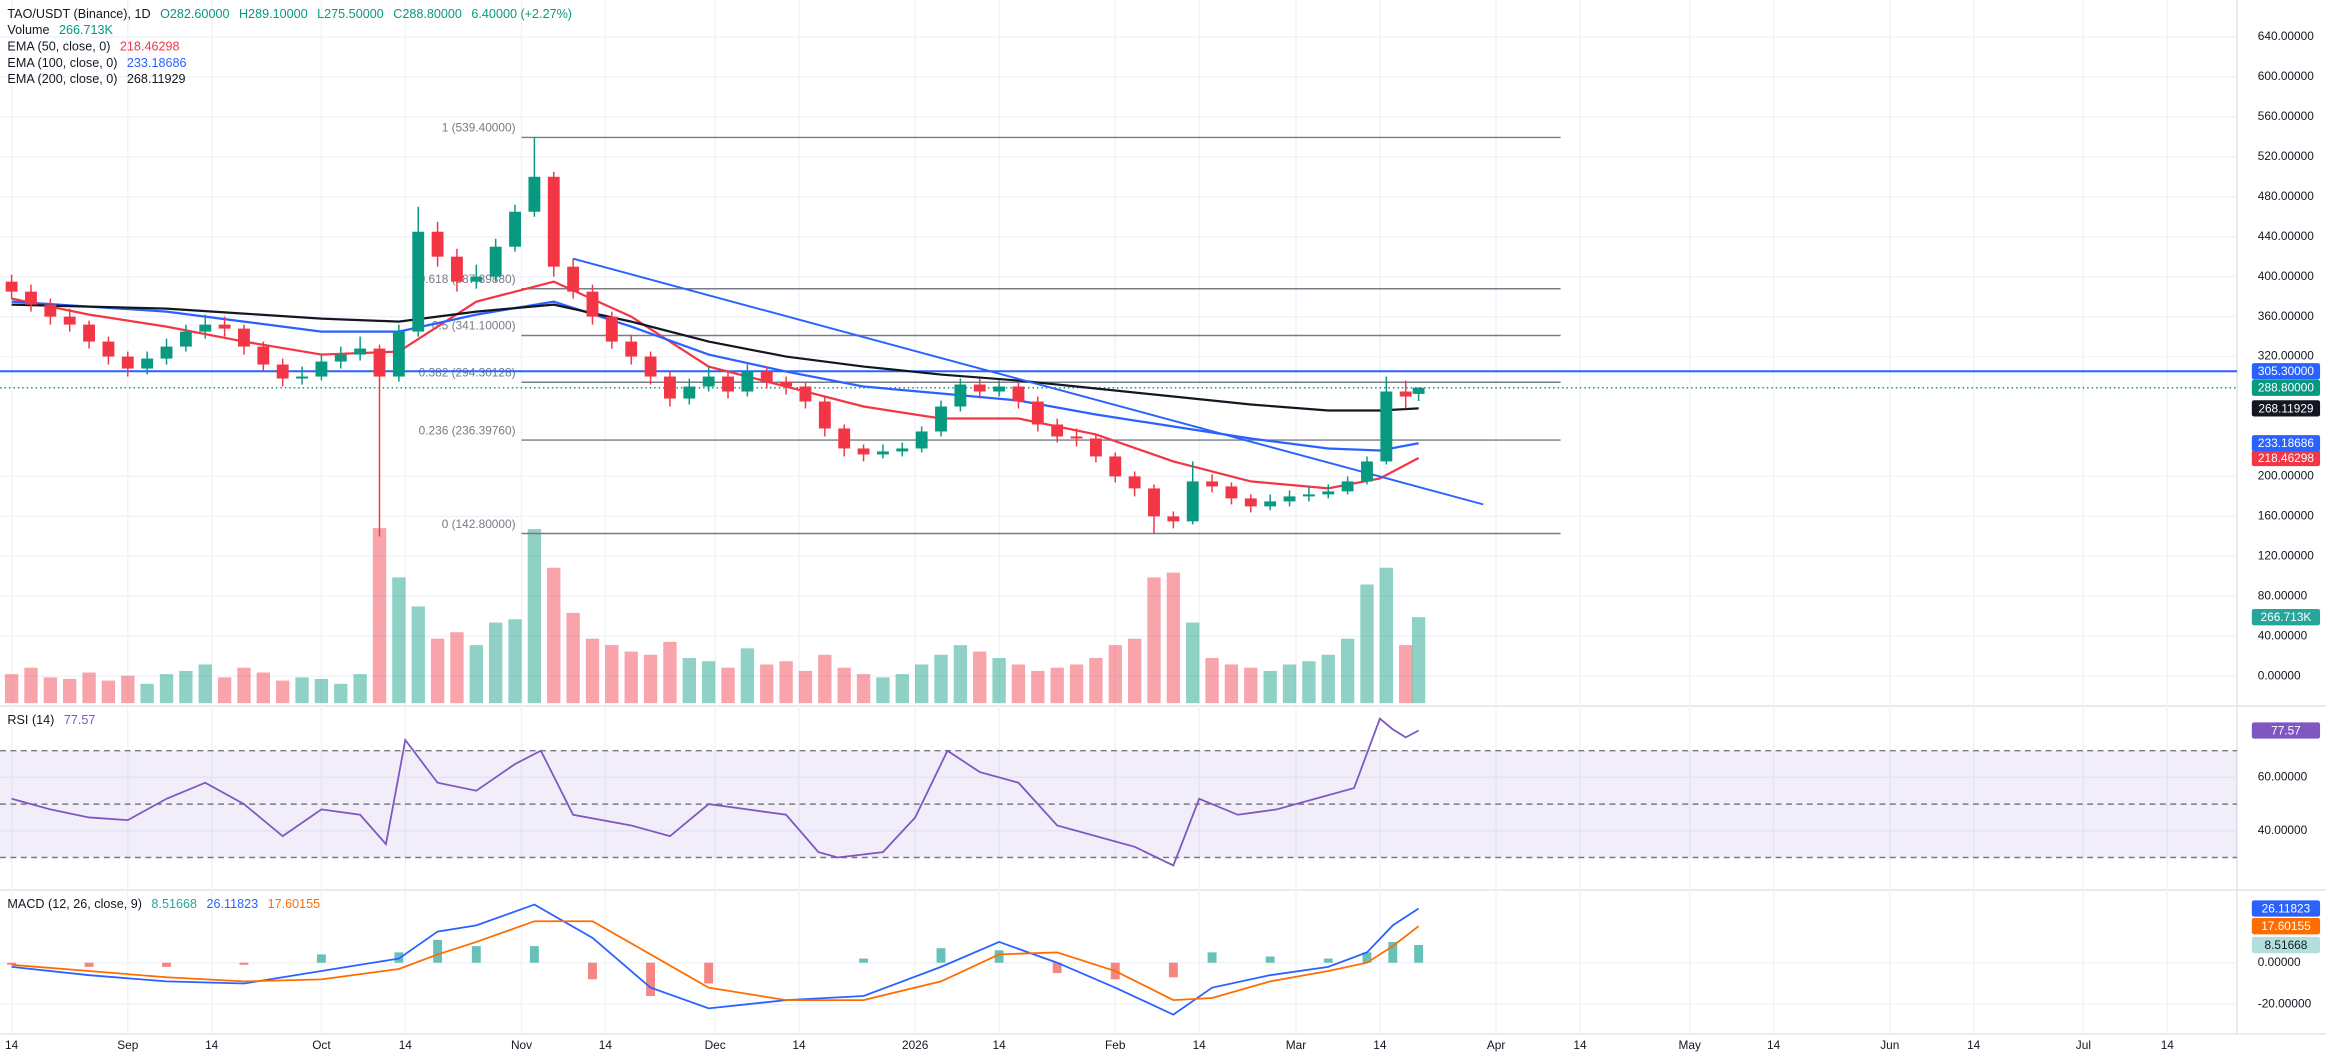  What do you see at coordinates (2283, 635) in the screenshot?
I see `y-tick-label: 40.00000` at bounding box center [2283, 635].